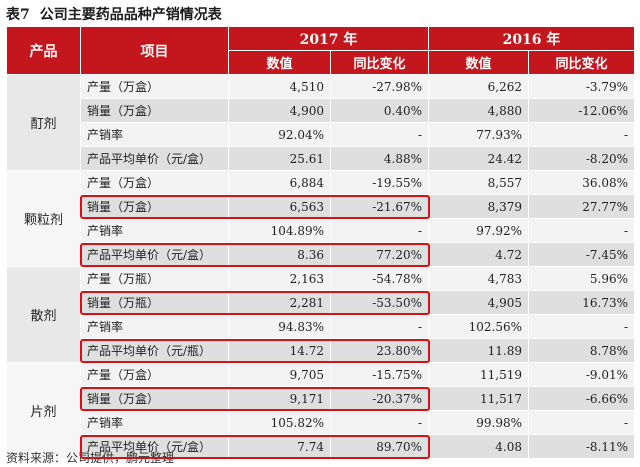 Image resolution: width=640 pixels, height=467 pixels. What do you see at coordinates (478, 278) in the screenshot?
I see `value-2016: 4,783` at bounding box center [478, 278].